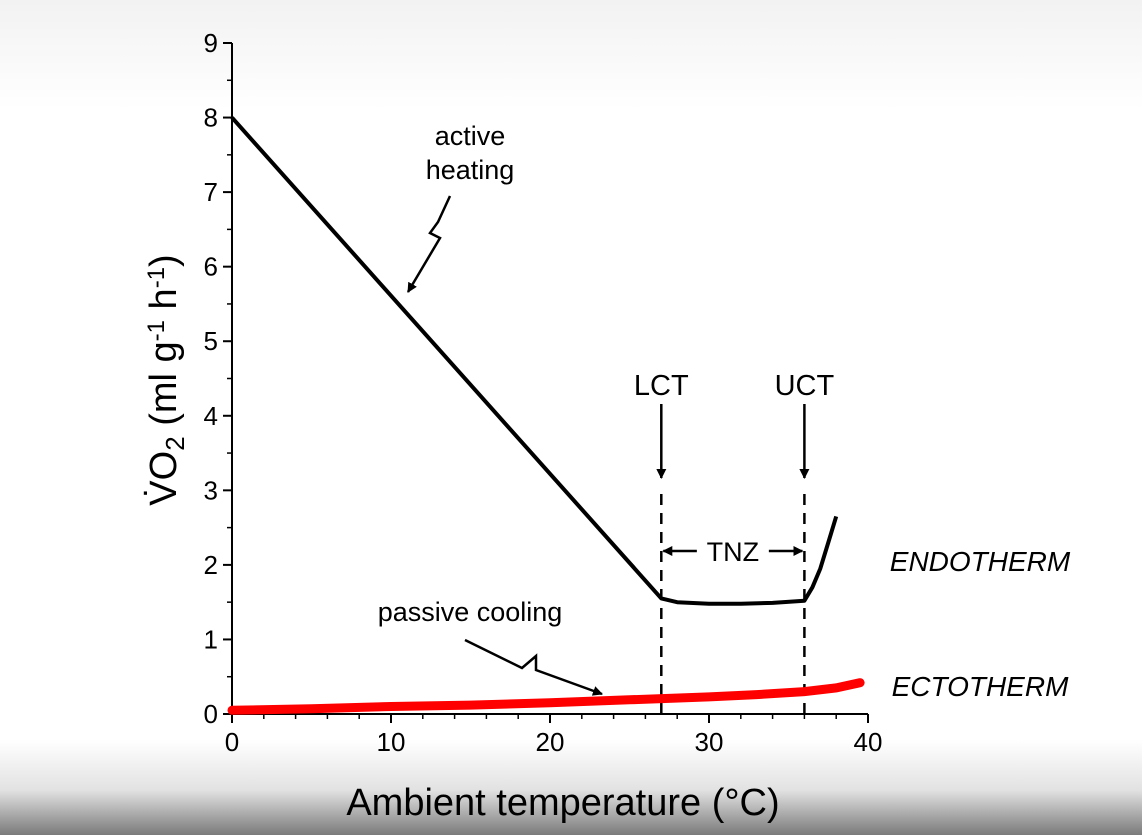 The height and width of the screenshot is (835, 1142). What do you see at coordinates (232, 742) in the screenshot?
I see `x-tick-label: 0` at bounding box center [232, 742].